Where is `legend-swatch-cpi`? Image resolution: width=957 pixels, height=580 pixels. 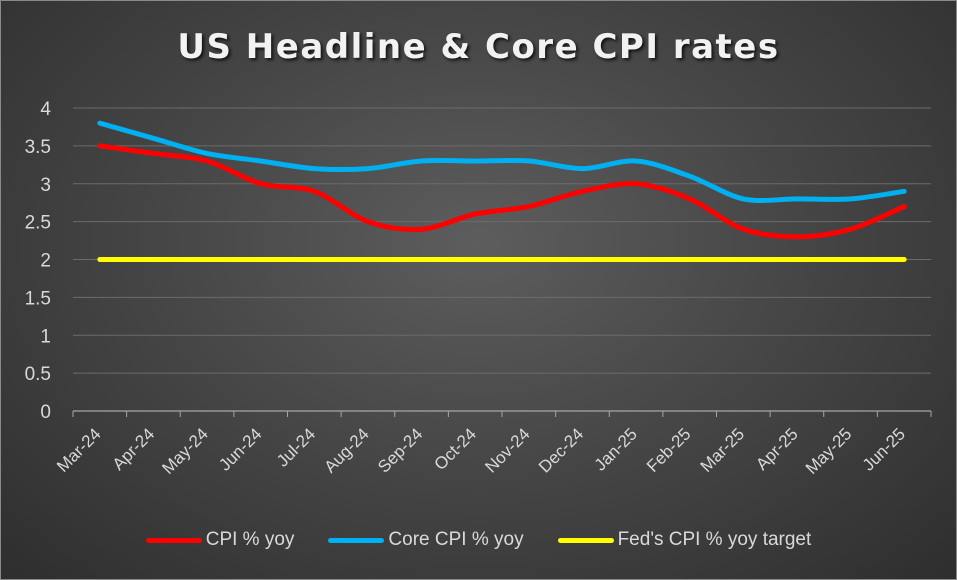 legend-swatch-cpi is located at coordinates (173, 540).